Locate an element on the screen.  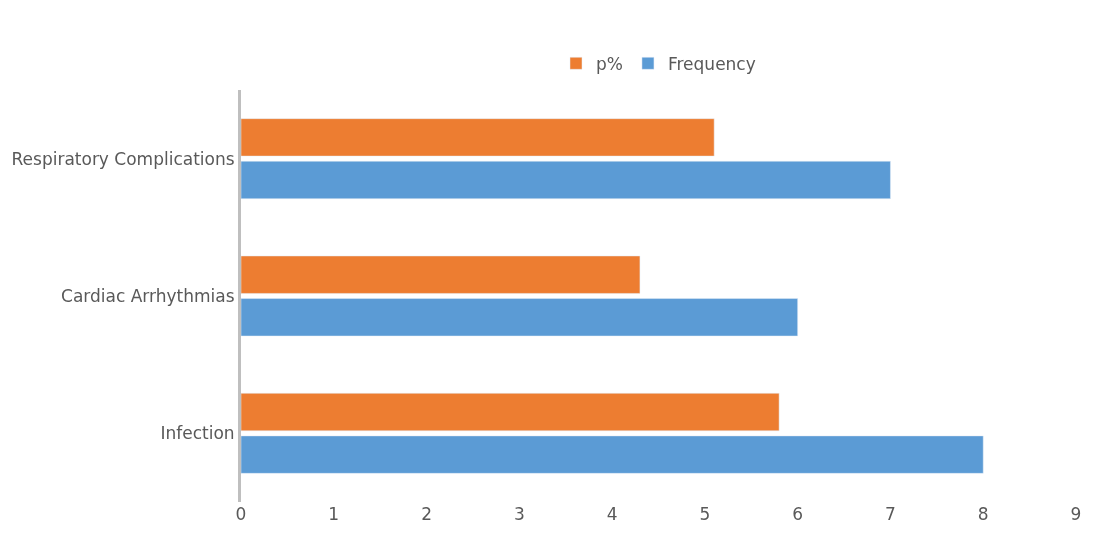
x-tick-label: 7 is located at coordinates (890, 514).